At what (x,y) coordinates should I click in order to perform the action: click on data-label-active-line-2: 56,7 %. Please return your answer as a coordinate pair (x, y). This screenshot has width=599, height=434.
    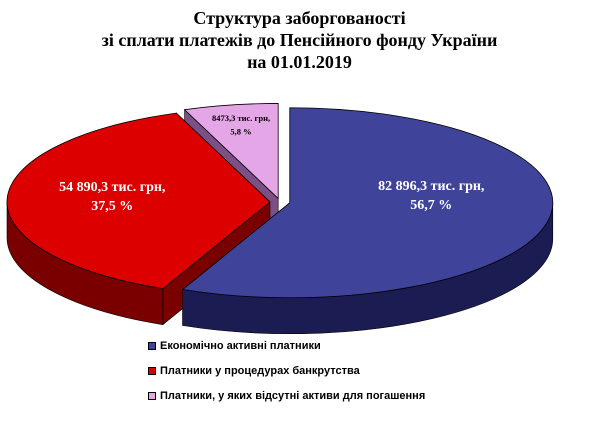
    Looking at the image, I should click on (431, 205).